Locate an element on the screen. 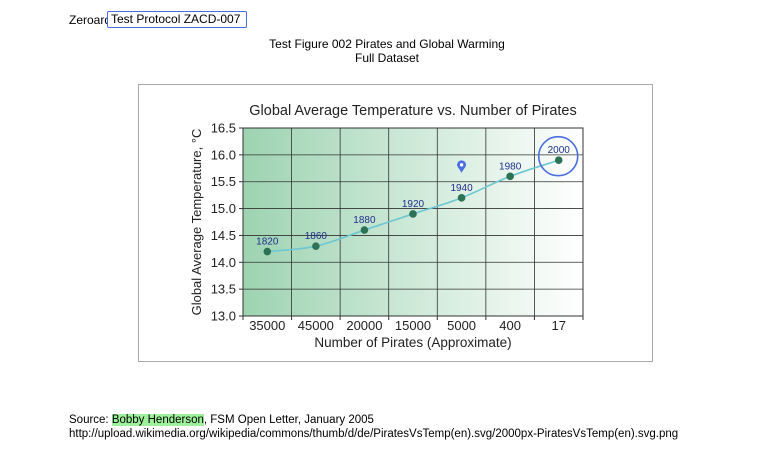 The height and width of the screenshot is (454, 774). x-tick-label: 45000 is located at coordinates (316, 325).